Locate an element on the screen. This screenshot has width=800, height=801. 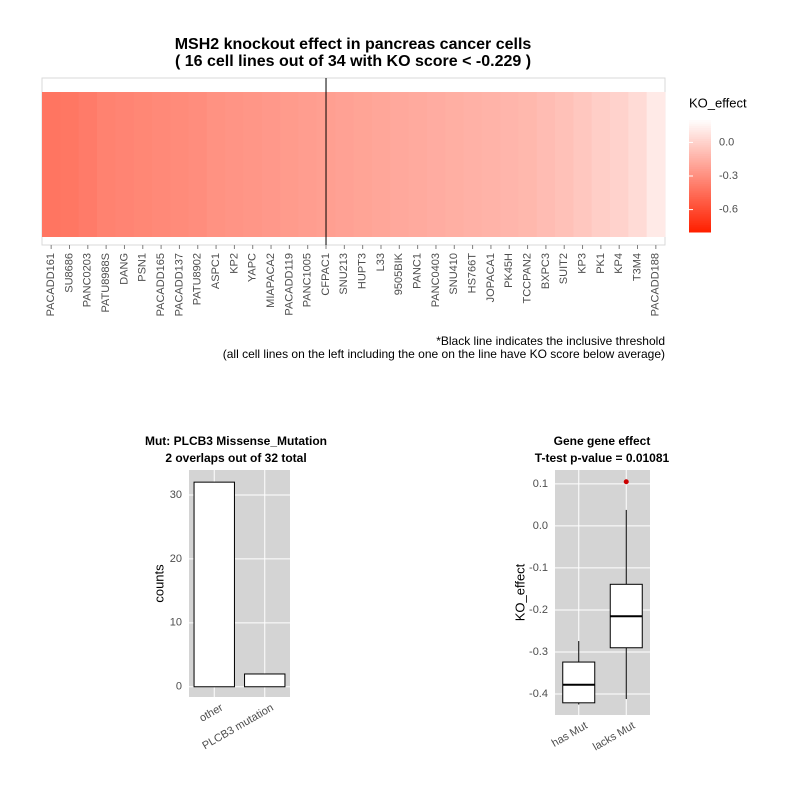
box is located at coordinates (579, 682).